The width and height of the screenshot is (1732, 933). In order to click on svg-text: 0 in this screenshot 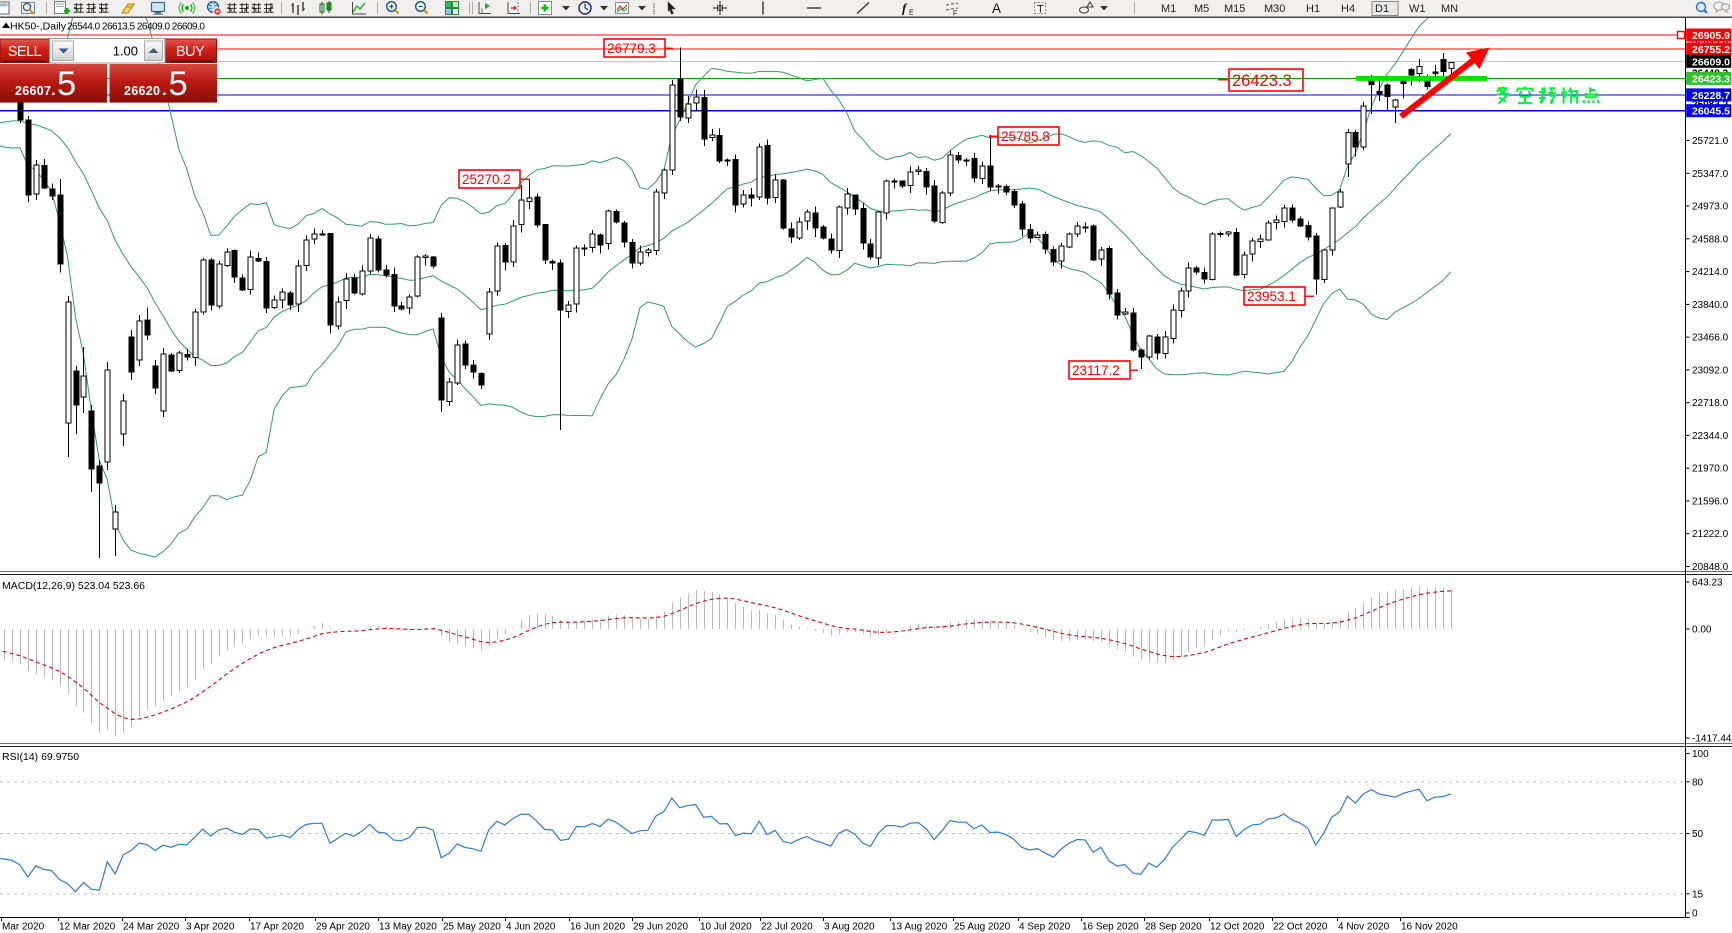, I will do `click(1695, 914)`.